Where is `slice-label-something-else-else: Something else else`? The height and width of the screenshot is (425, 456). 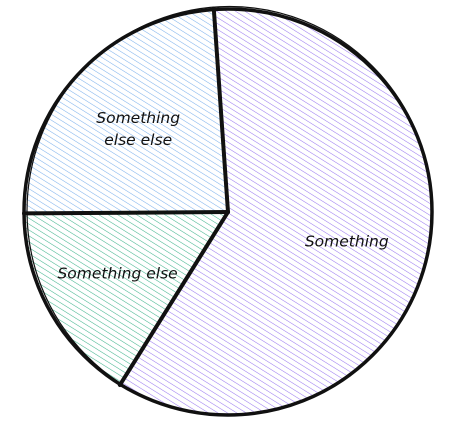 slice-label-something-else-else: Something else else is located at coordinates (138, 129).